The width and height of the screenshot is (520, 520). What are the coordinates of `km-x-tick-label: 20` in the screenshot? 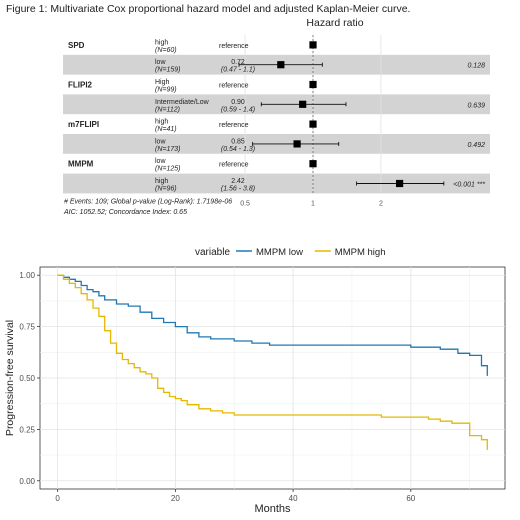 It's located at (175, 498).